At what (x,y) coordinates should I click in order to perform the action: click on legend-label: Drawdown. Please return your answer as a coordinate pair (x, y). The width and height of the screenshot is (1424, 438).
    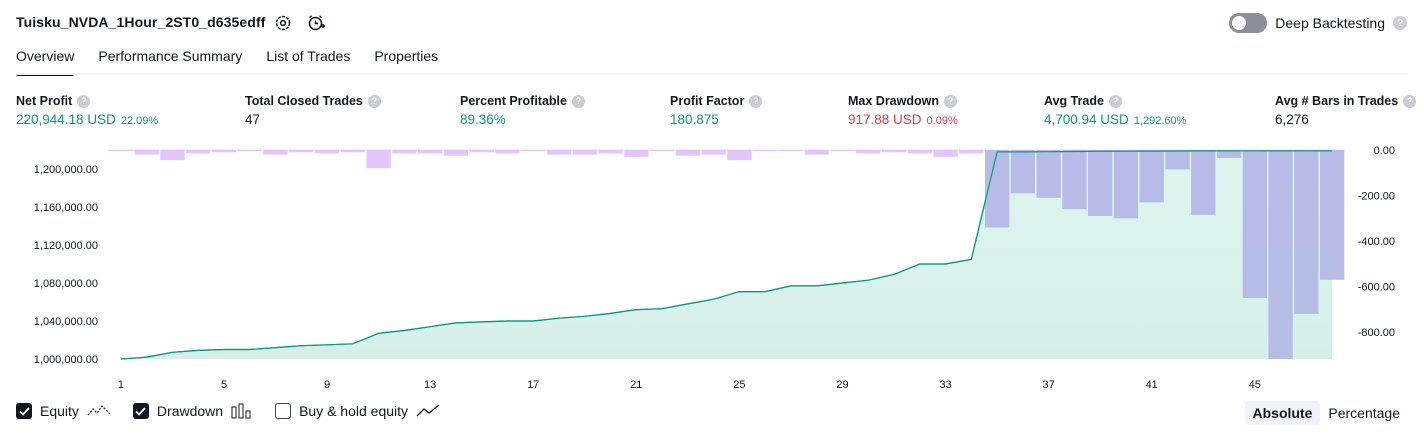
    Looking at the image, I should click on (190, 411).